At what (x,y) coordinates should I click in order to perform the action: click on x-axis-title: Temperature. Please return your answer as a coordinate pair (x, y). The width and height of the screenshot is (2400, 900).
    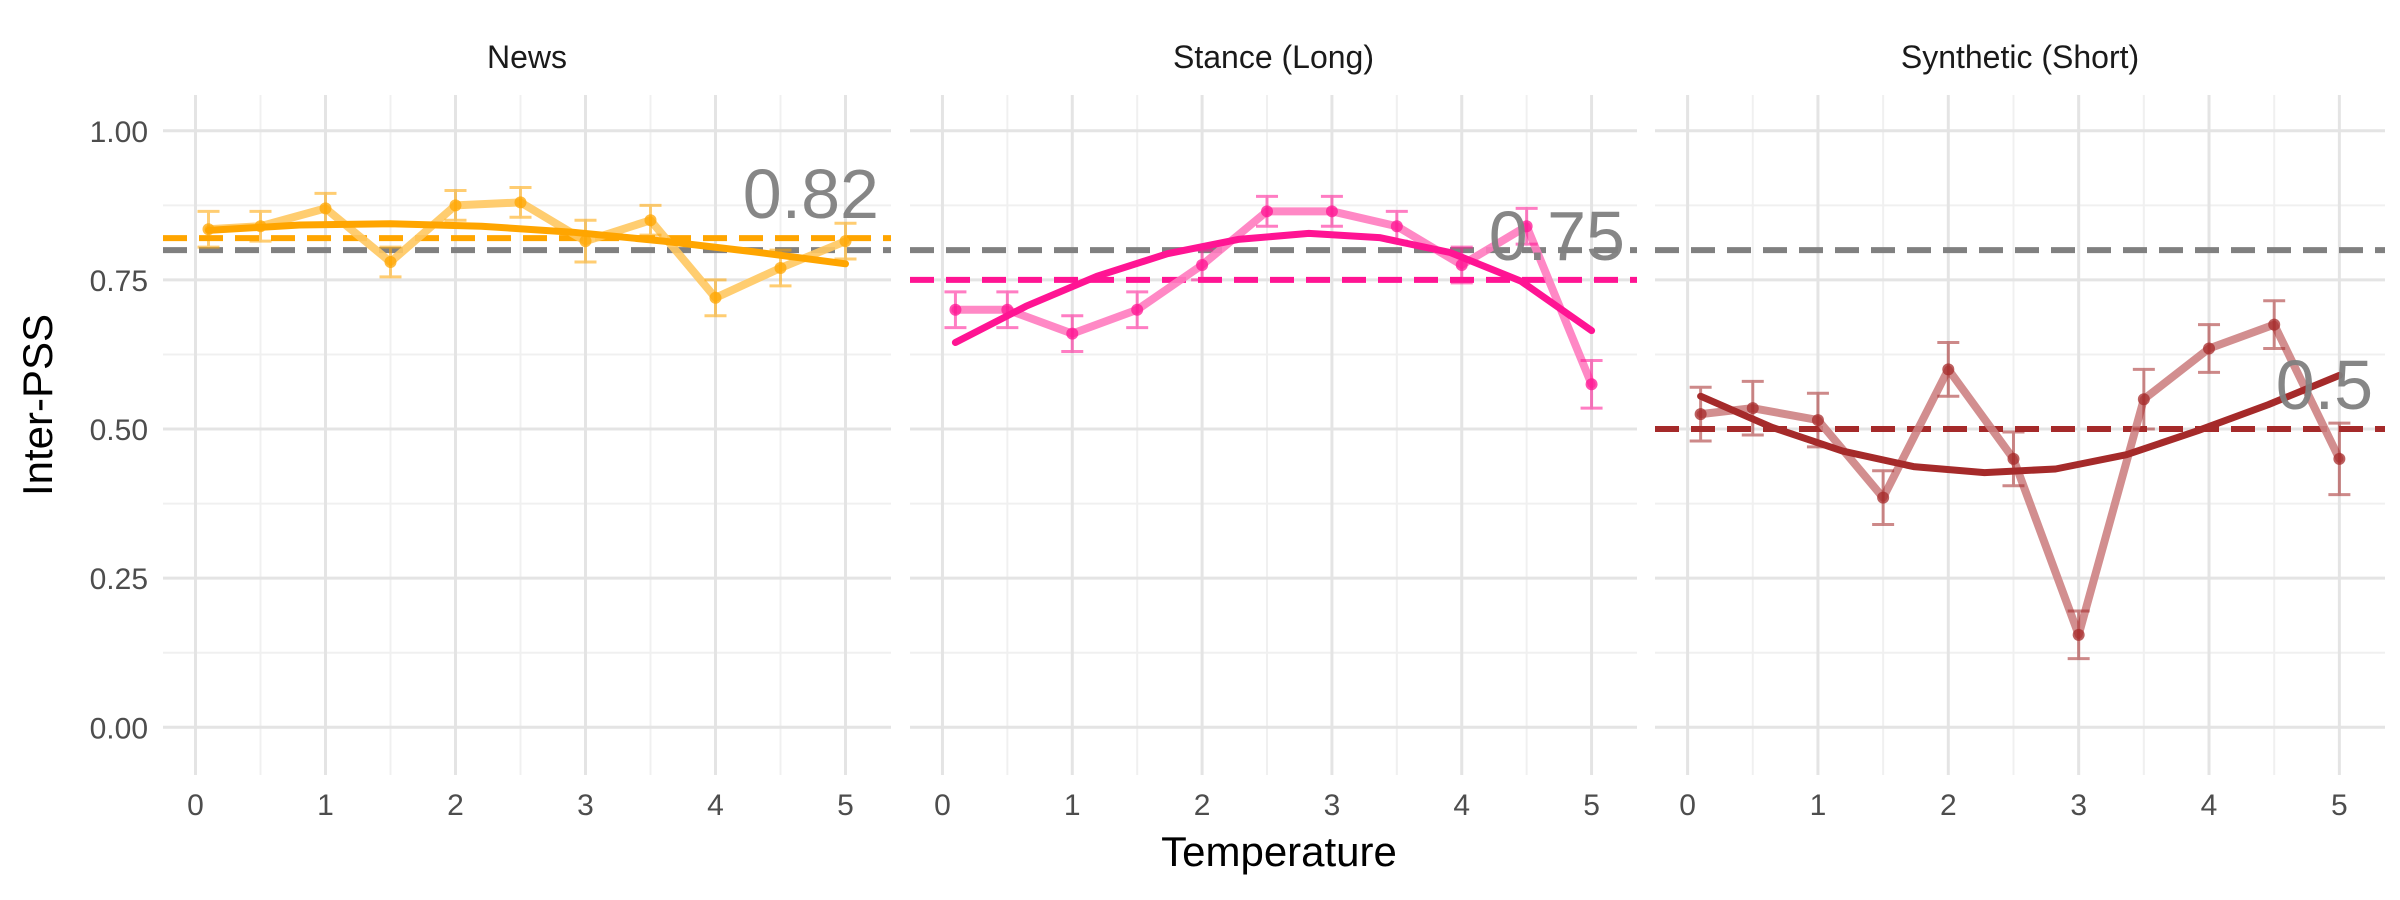
    Looking at the image, I should click on (1279, 851).